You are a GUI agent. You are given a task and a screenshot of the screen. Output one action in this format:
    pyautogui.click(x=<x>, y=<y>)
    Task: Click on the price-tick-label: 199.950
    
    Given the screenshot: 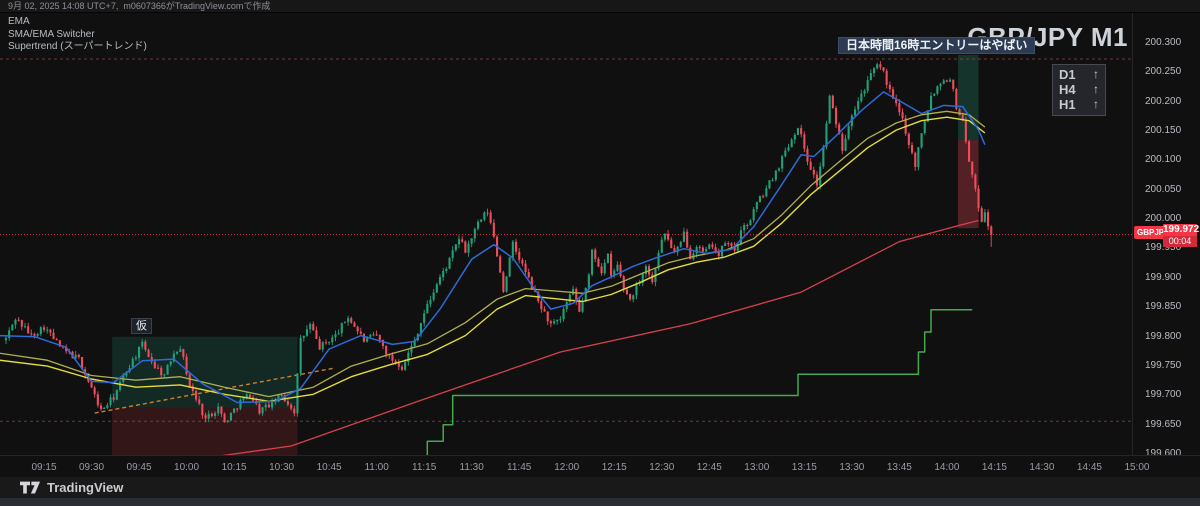 What is the action you would take?
    pyautogui.click(x=1163, y=248)
    